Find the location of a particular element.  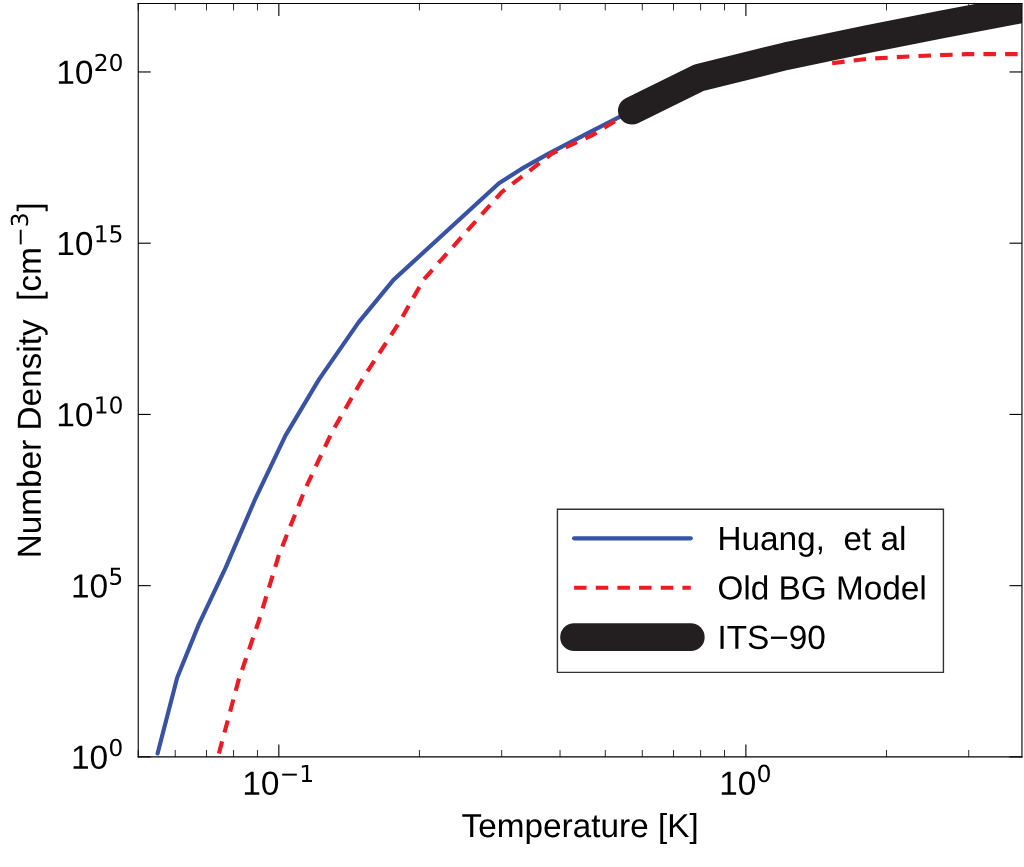

y-tick-label: 10$^{0}$ is located at coordinates (97, 754).